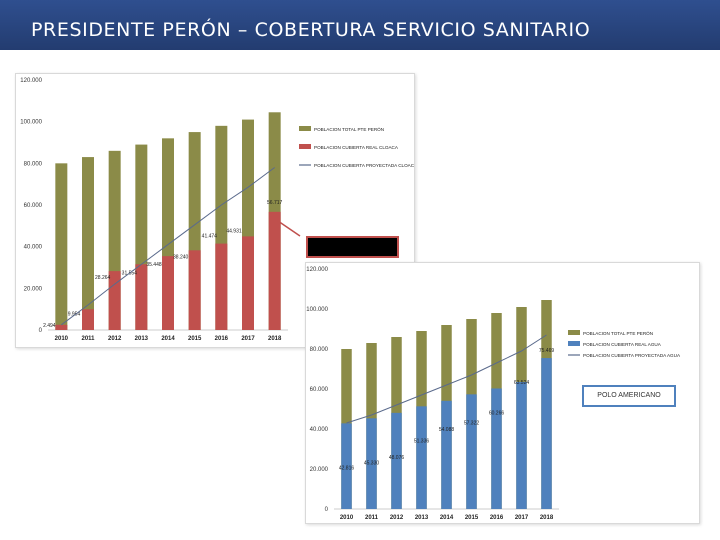 The height and width of the screenshot is (540, 720). Describe the element at coordinates (632, 355) in the screenshot. I see `legend-label-2: POBLACION CUBIERTA PROYECTADA AGUA` at that location.